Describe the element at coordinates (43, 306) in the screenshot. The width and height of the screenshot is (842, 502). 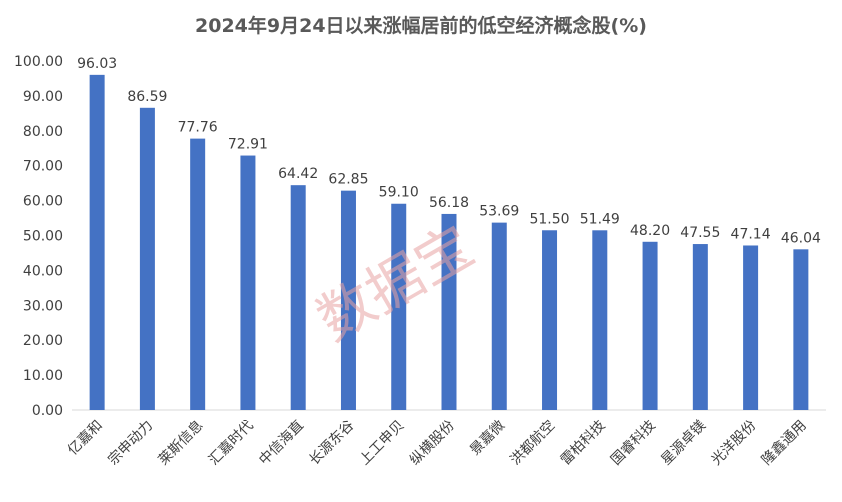
I see `y-tick-label: 30.00` at that location.